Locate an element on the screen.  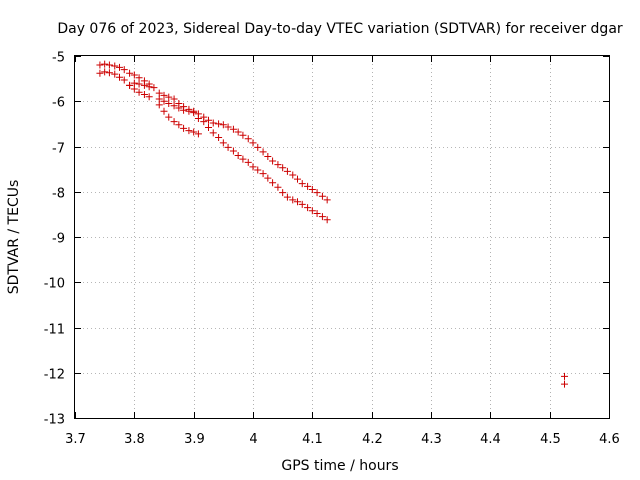
x-tick-labels: 3.7 3.8 3.9 4 4.1 4.2 4.3 4.4 4.5 4.6 is located at coordinates (342, 439).